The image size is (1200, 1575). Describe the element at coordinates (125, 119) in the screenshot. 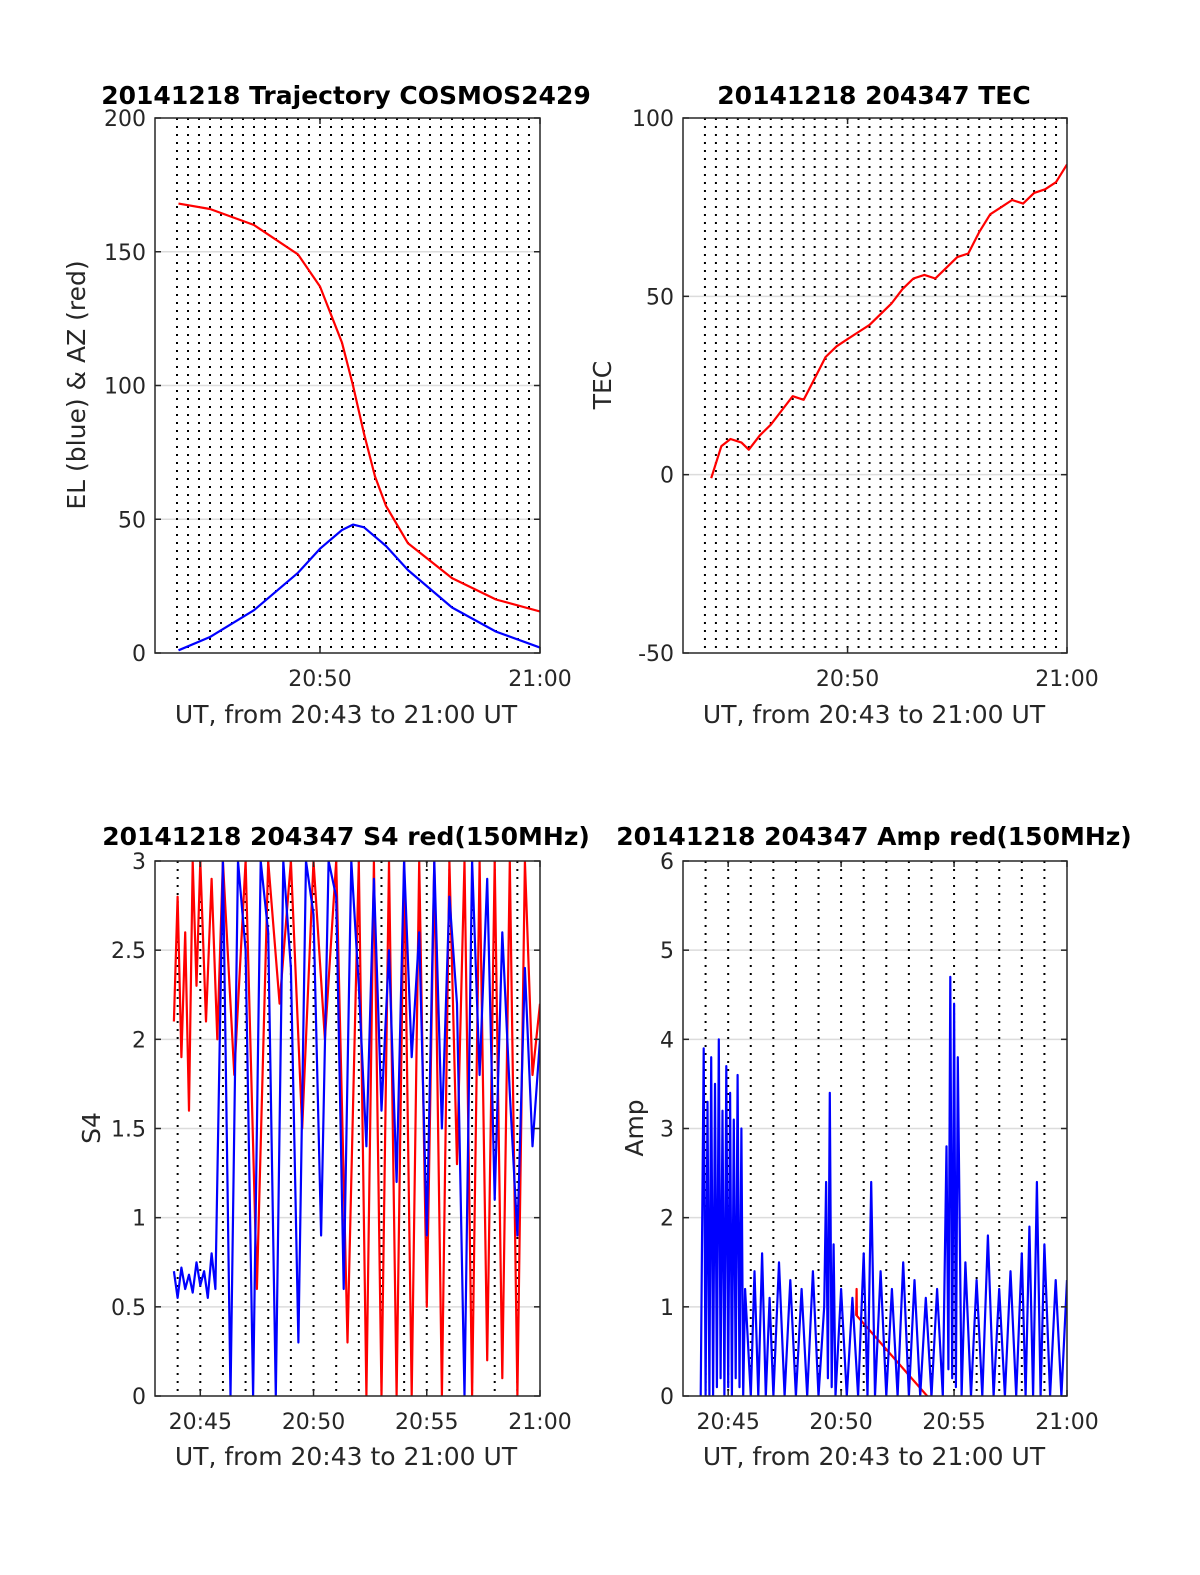

I see `y-tick-label: 200` at that location.